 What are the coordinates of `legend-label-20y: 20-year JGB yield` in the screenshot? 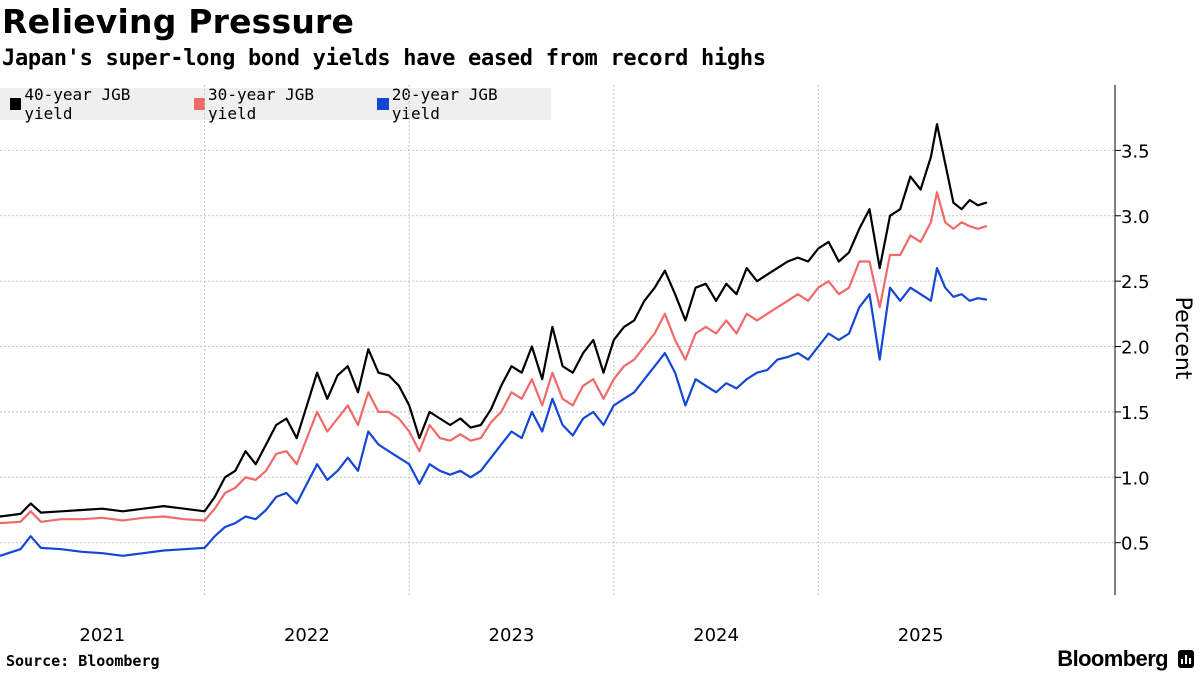 It's located at (444, 104).